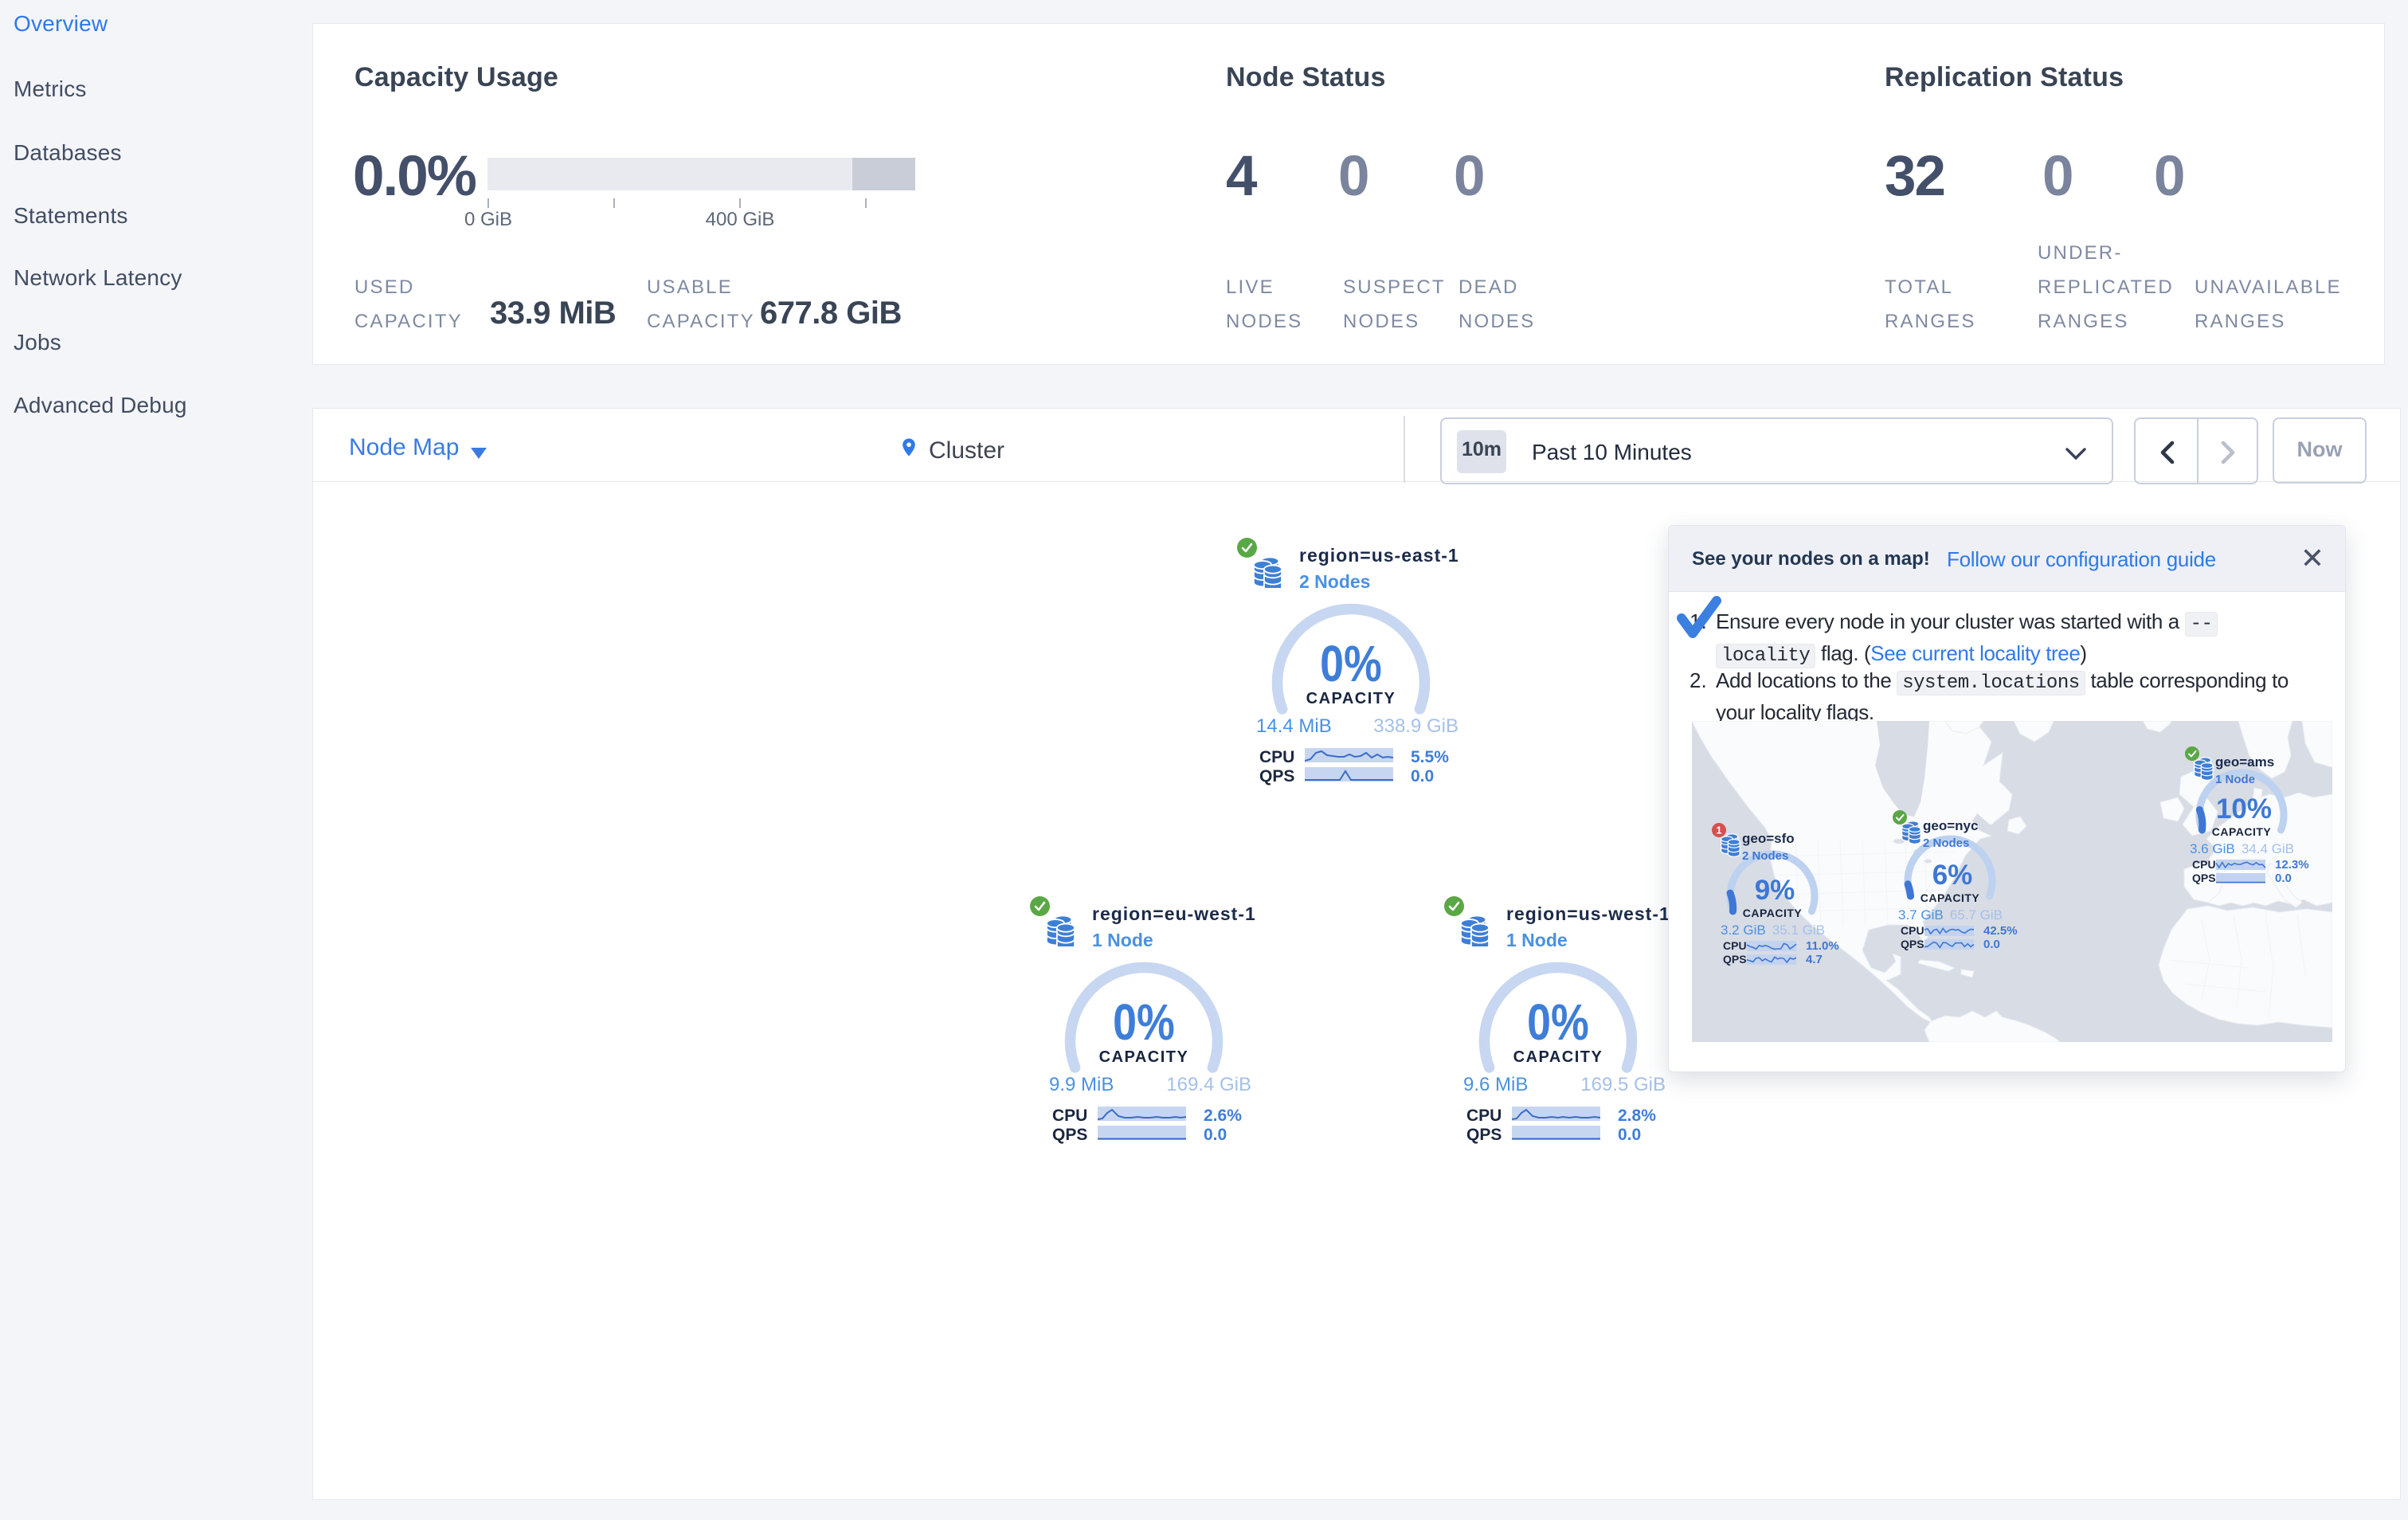  What do you see at coordinates (1719, 830) in the screenshot?
I see `svg-text: 1` at bounding box center [1719, 830].